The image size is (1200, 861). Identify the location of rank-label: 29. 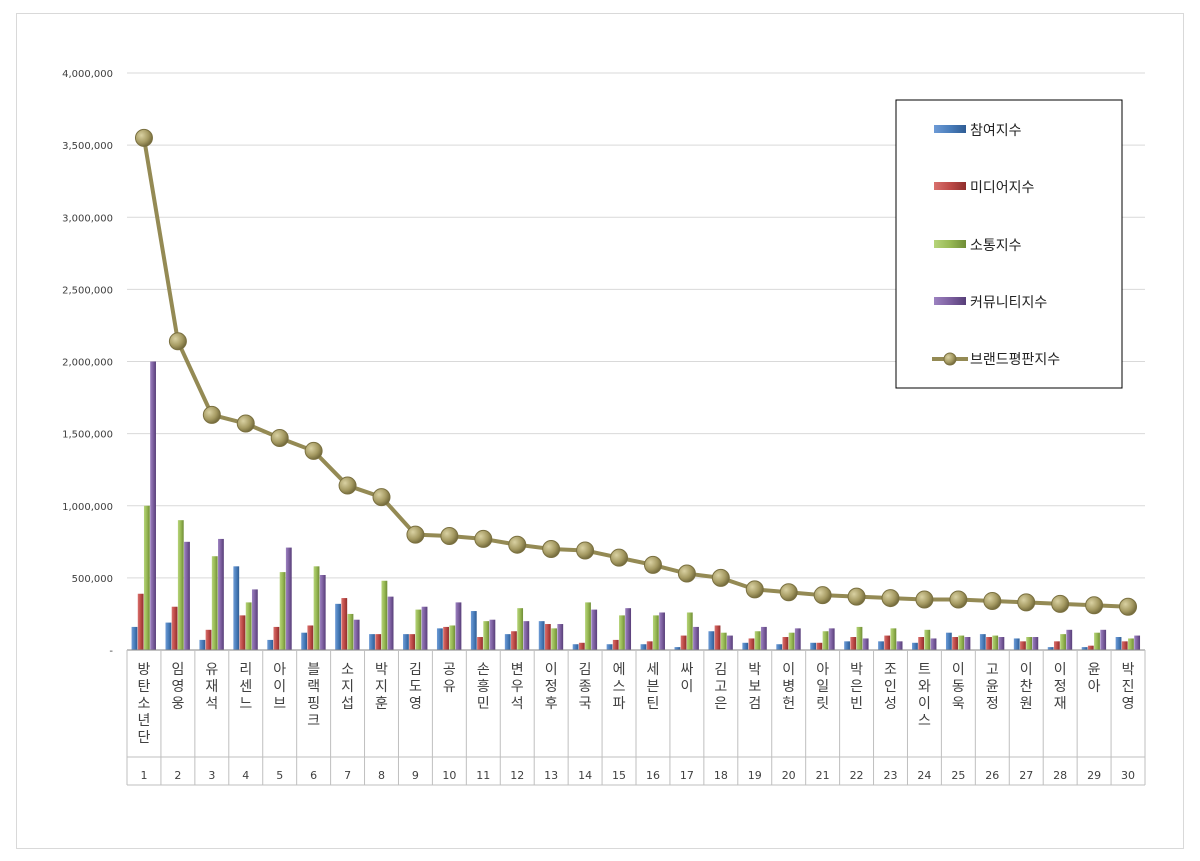
(1094, 775).